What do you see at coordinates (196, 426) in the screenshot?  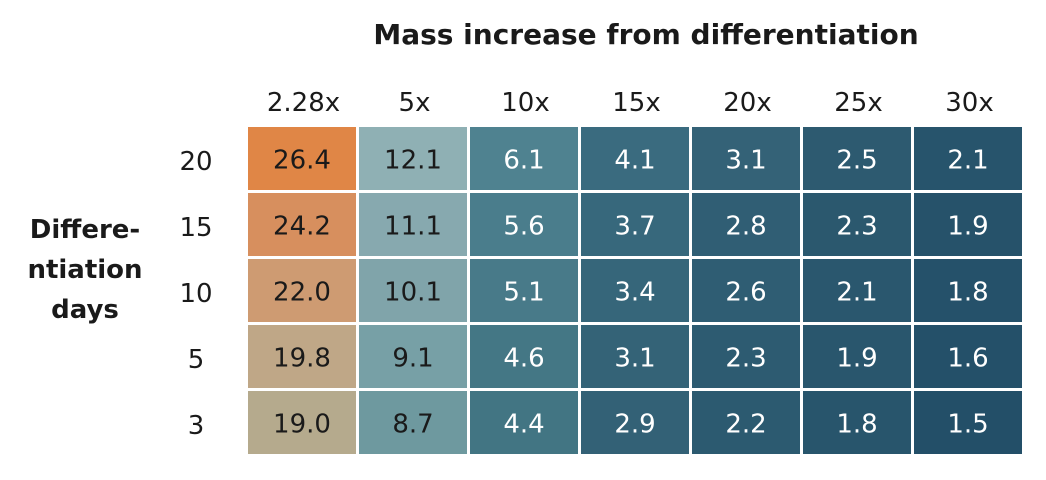 I see `row-label: 3` at bounding box center [196, 426].